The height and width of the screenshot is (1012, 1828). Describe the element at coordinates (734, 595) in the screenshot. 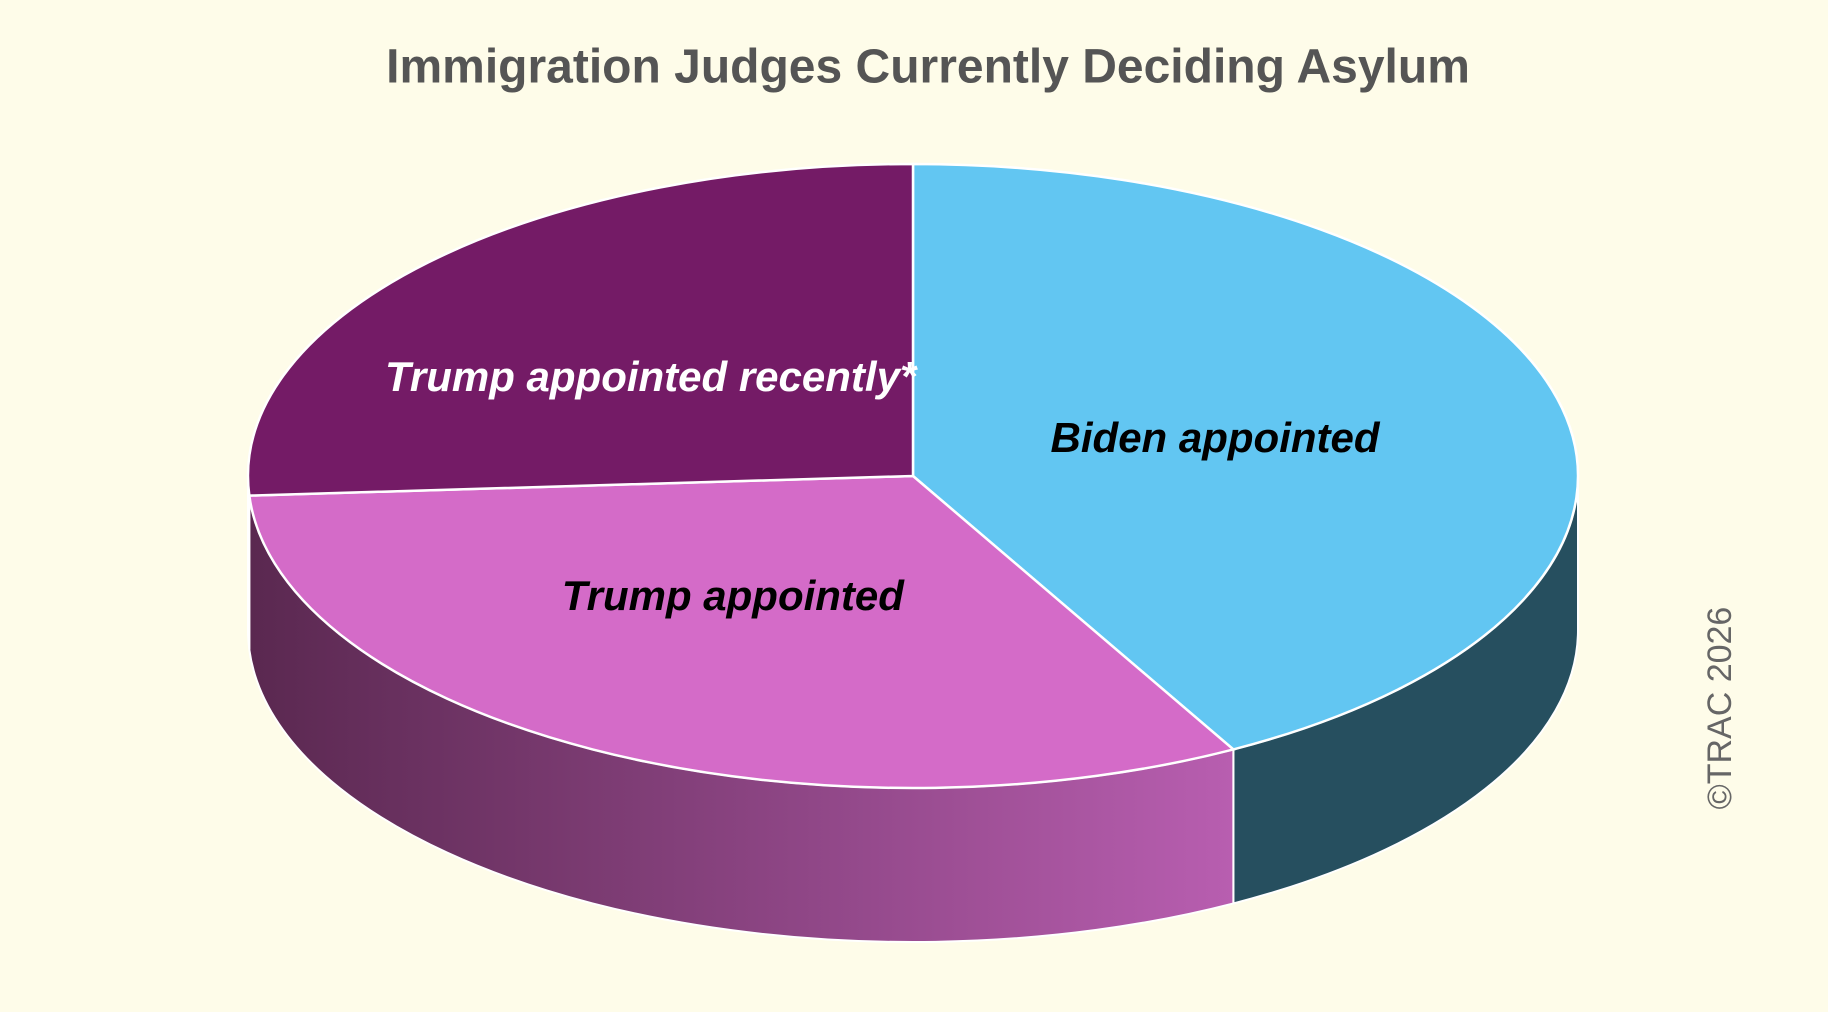

I see `slice-label: Trump appointed` at that location.